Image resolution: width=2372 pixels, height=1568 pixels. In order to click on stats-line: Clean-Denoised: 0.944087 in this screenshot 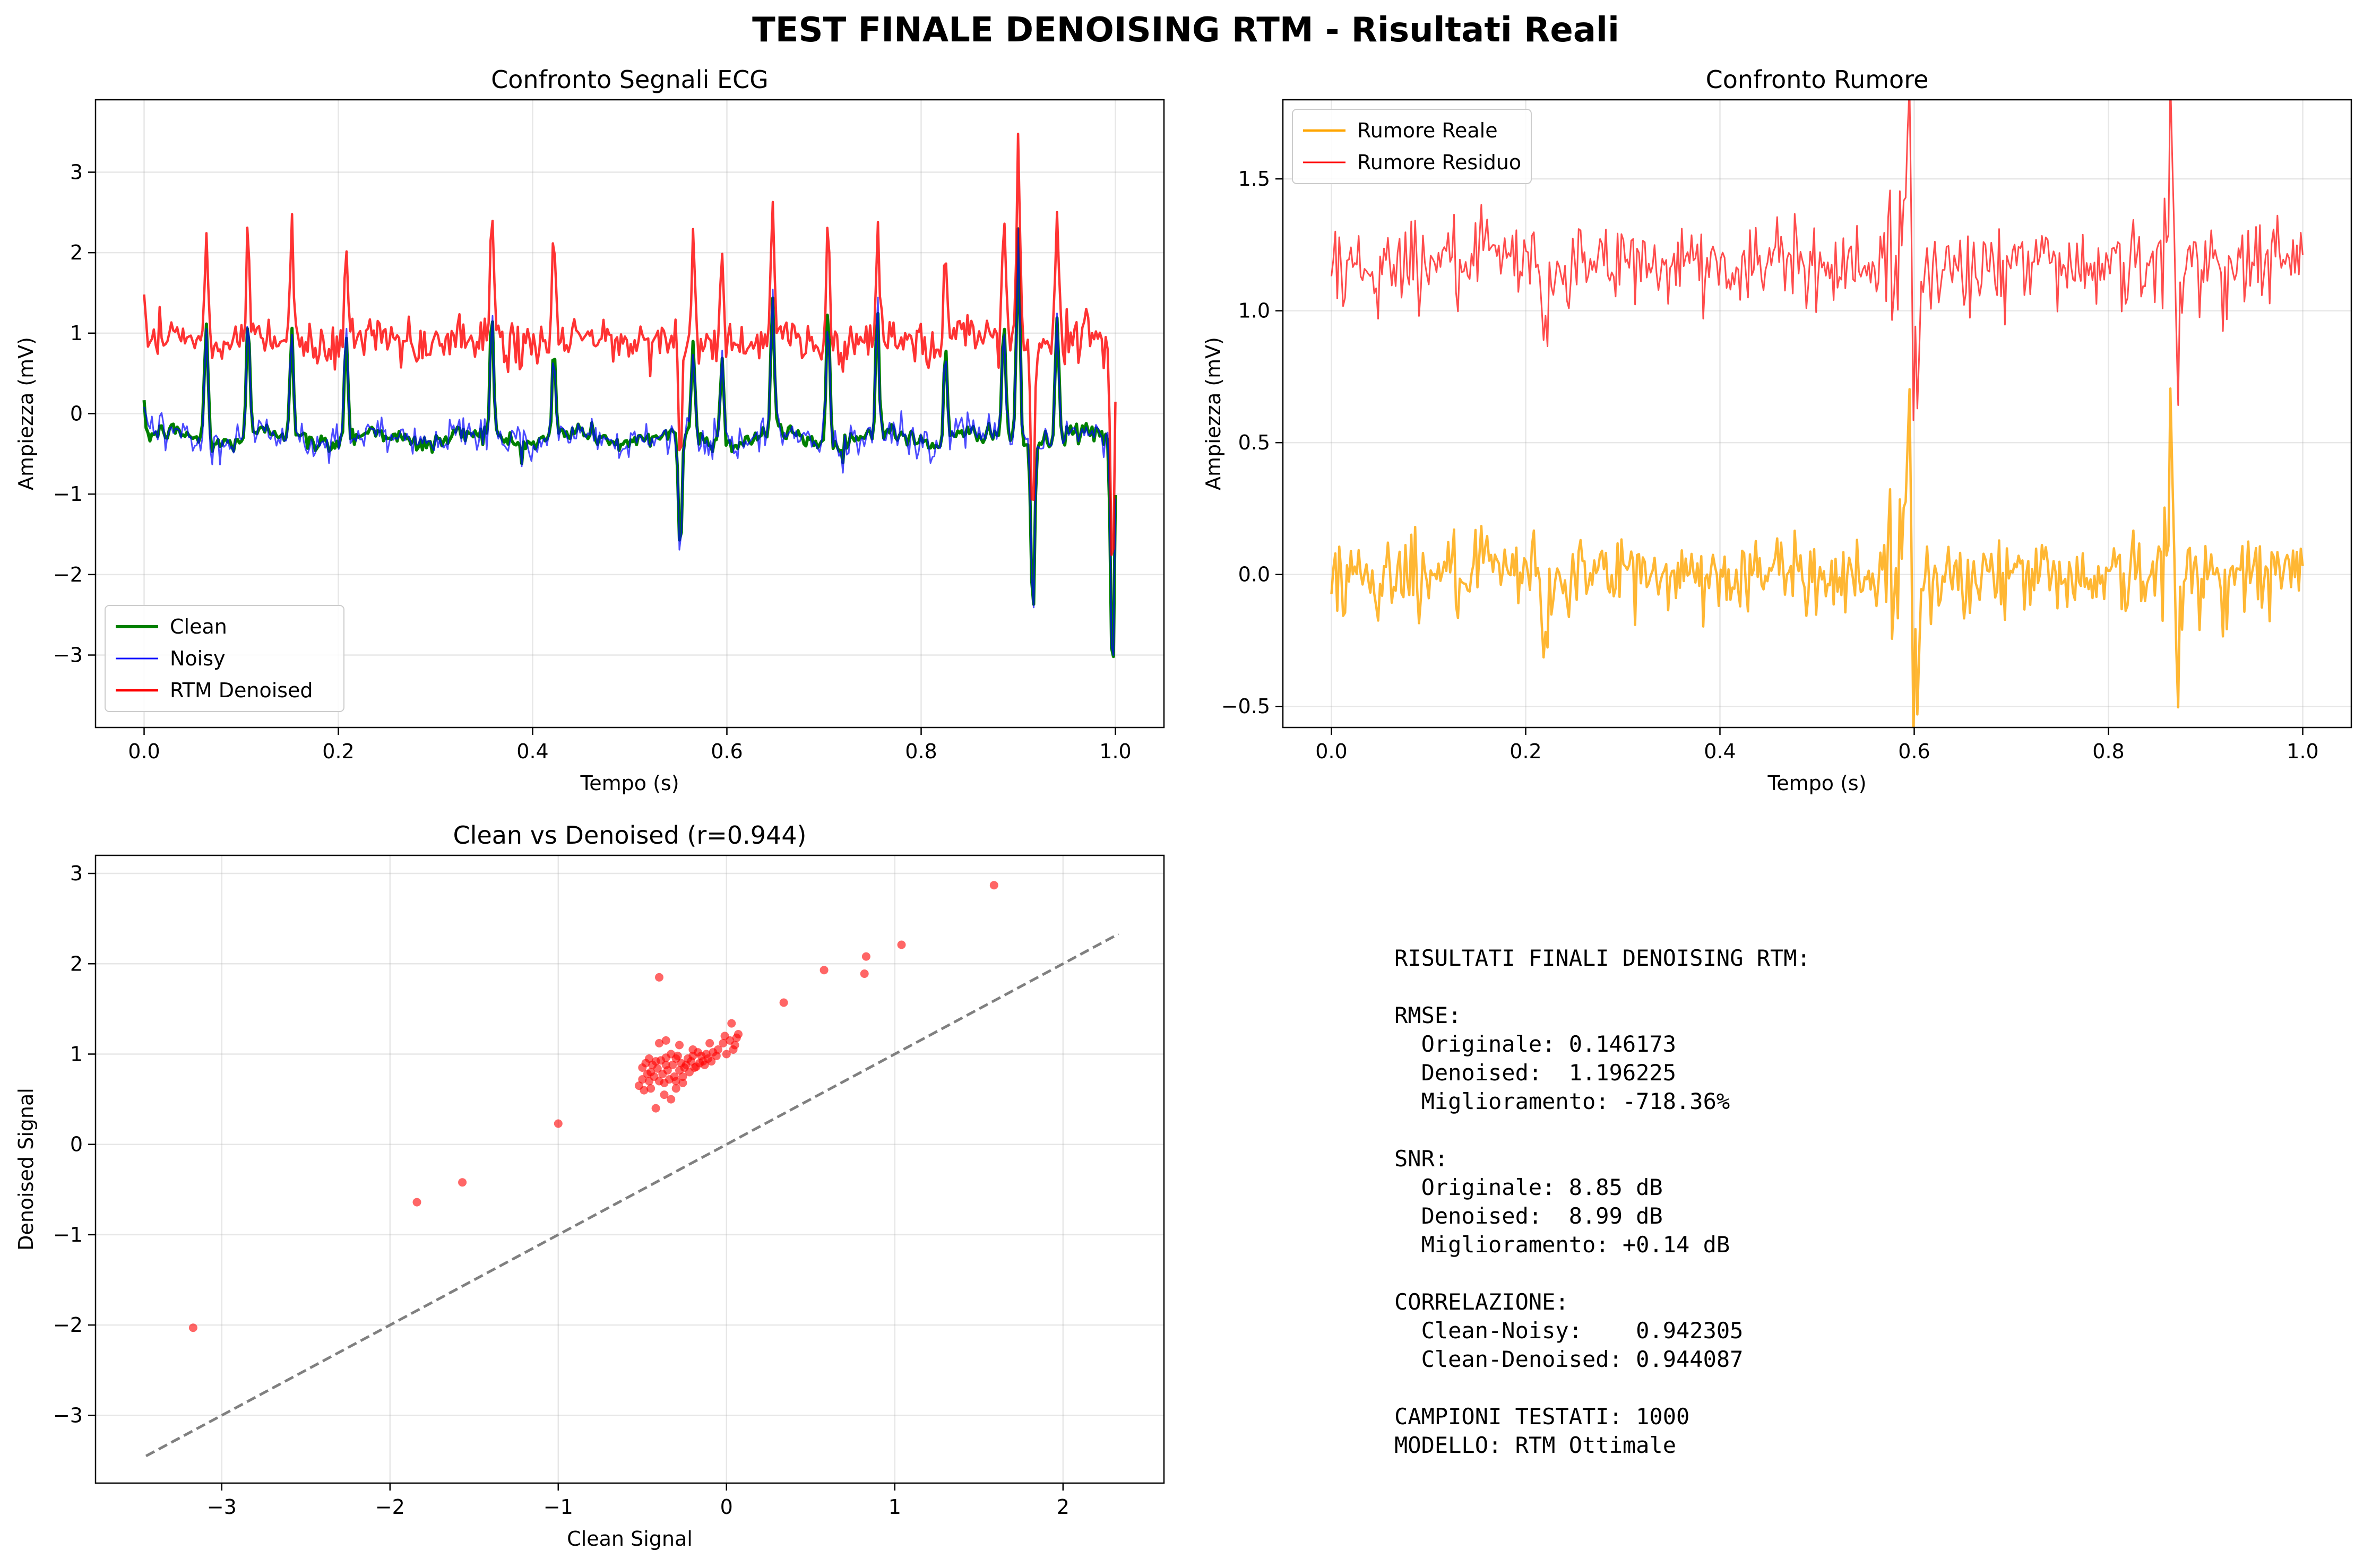, I will do `click(1568, 1359)`.